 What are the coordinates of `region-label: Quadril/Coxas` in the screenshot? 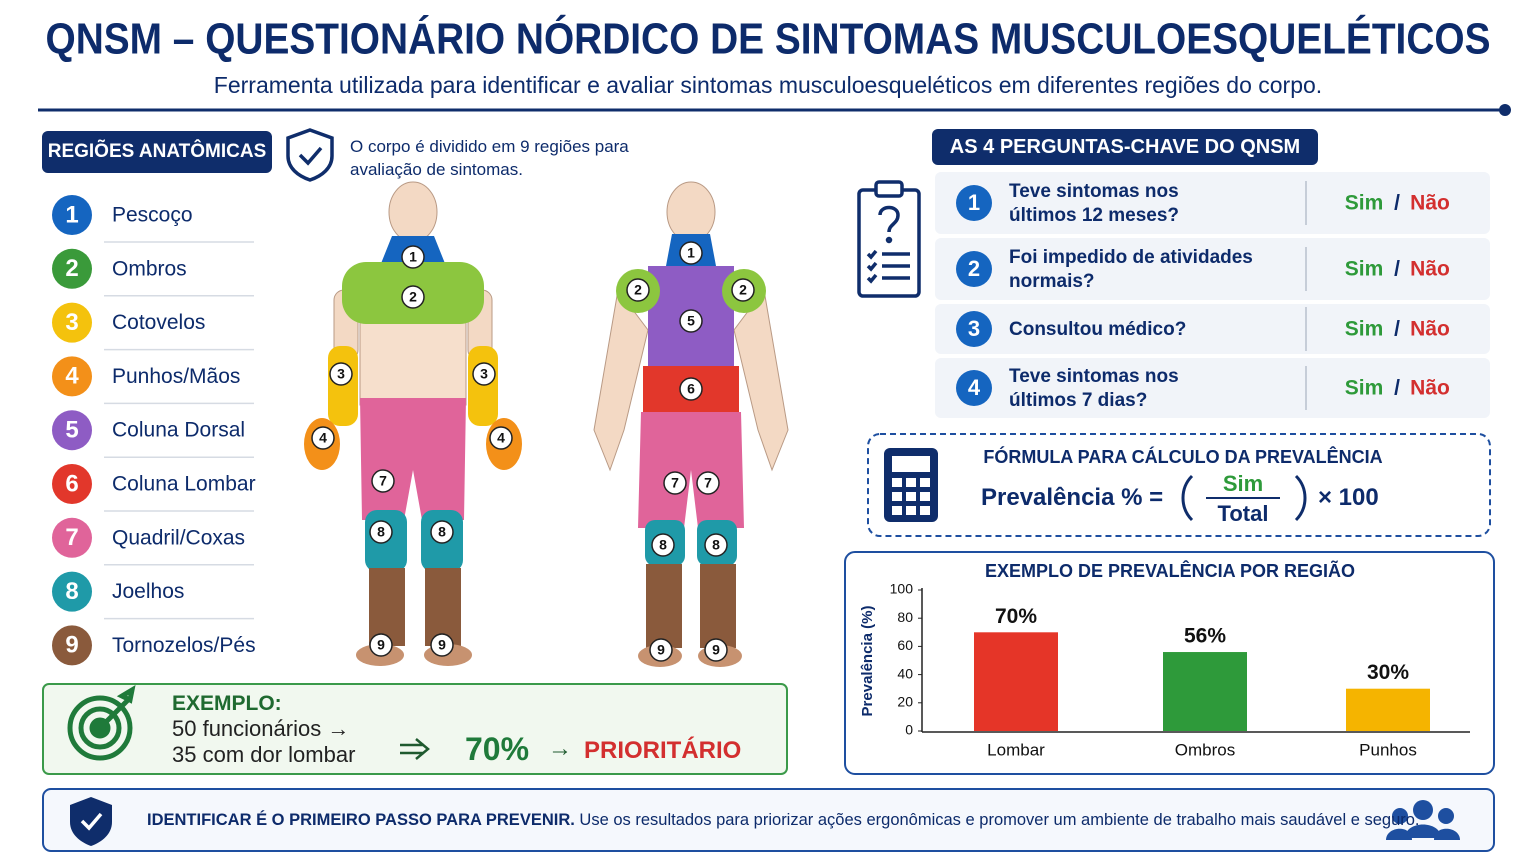 It's located at (178, 537).